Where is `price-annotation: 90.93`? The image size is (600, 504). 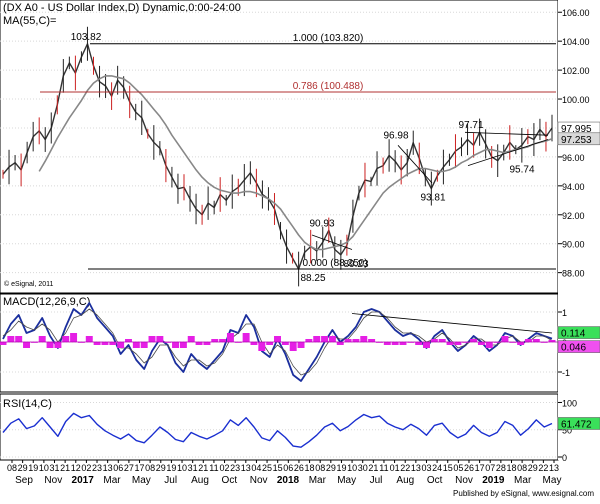
price-annotation: 90.93 is located at coordinates (321, 223).